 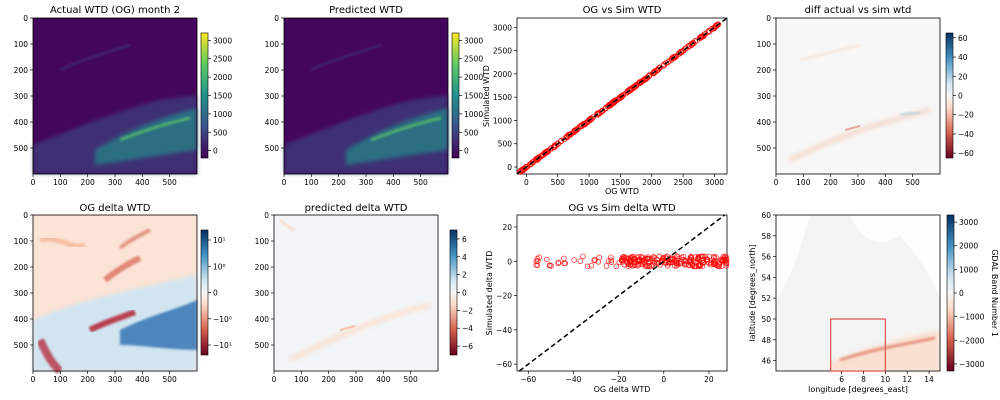 I want to click on colorbar-label: GDAL Band Number 1, so click(x=994, y=293).